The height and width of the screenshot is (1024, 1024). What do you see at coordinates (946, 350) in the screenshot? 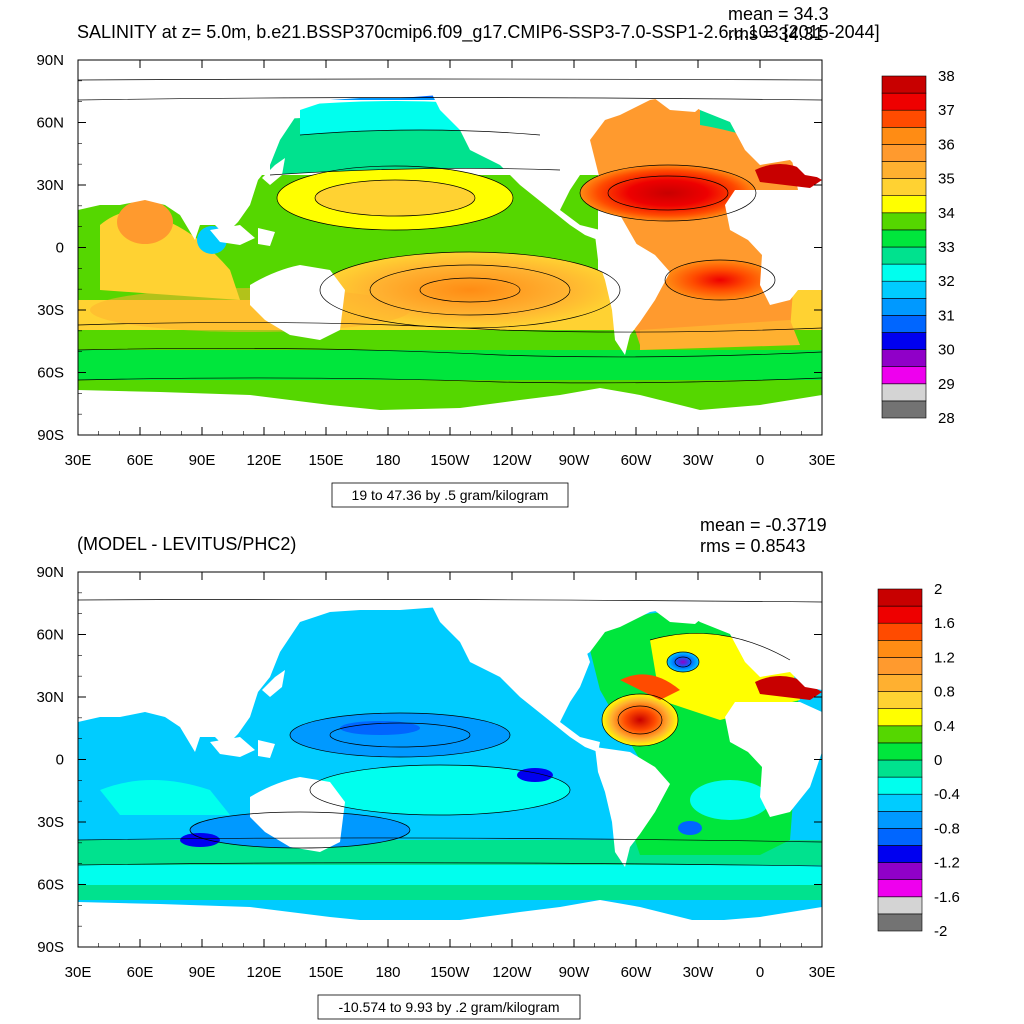
I see `colorbar-label: 30` at bounding box center [946, 350].